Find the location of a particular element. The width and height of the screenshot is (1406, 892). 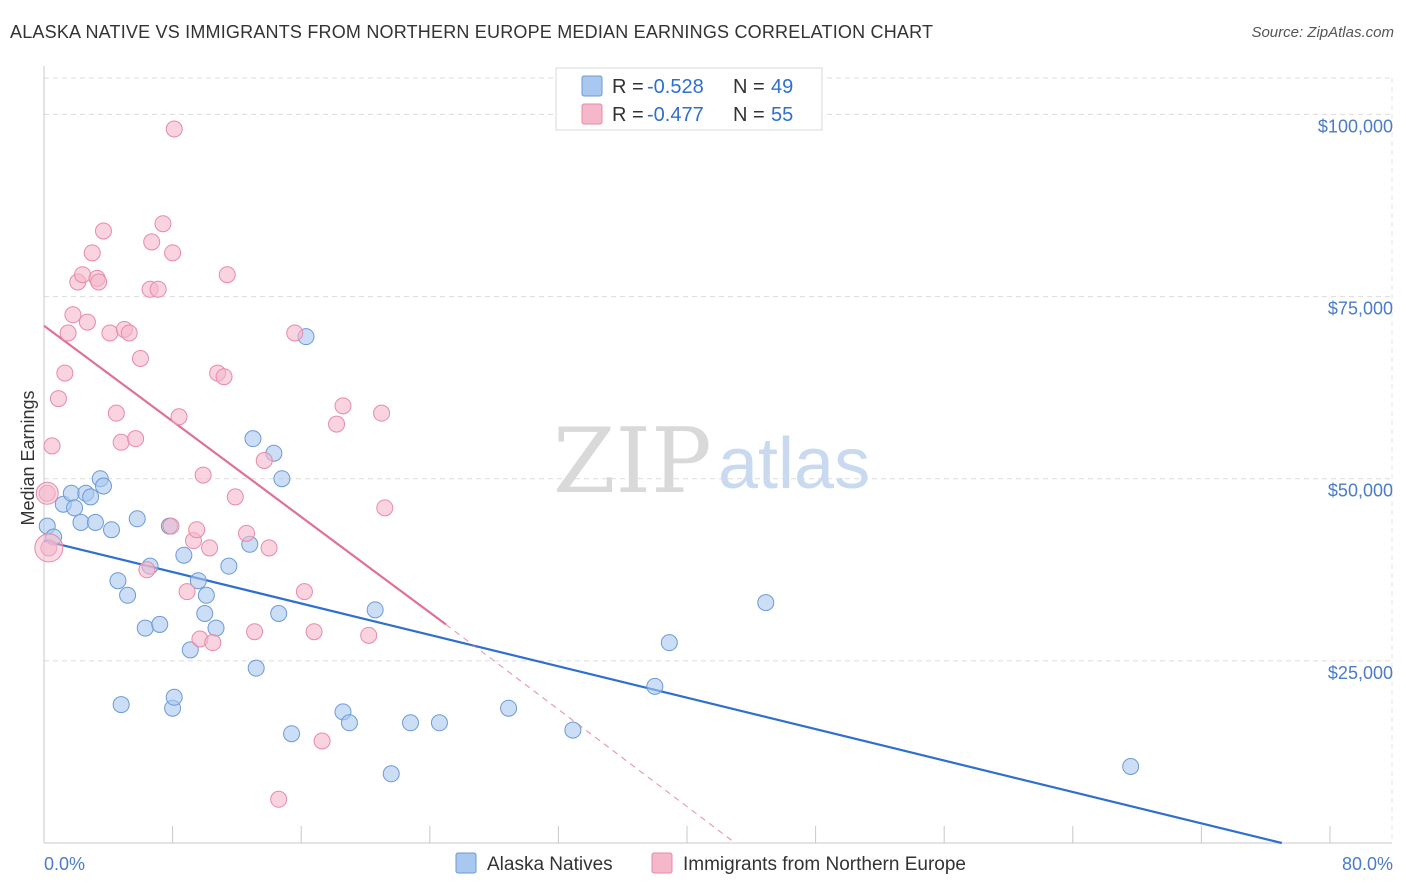

watermark: ZIP atlas is located at coordinates (711, 461).